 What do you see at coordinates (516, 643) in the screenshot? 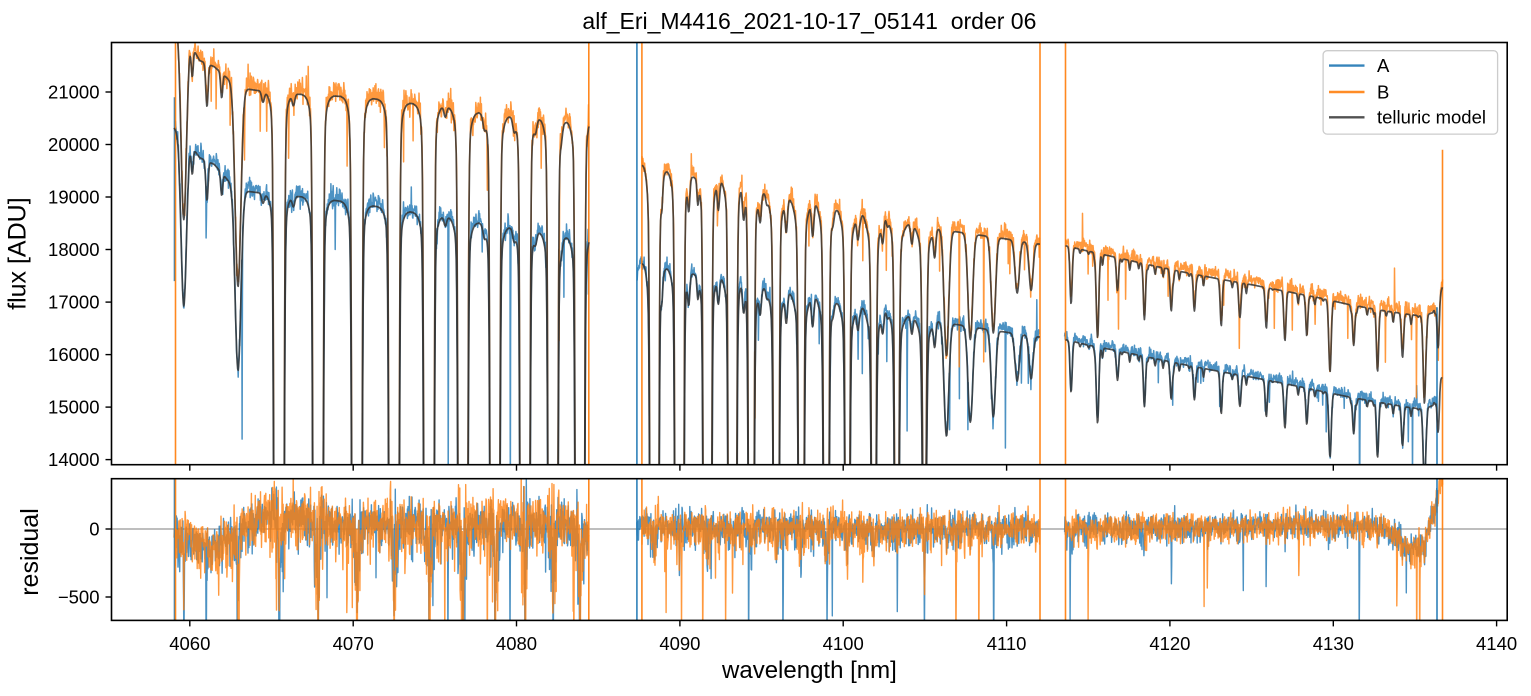
I see `svg-text: 4080` at bounding box center [516, 643].